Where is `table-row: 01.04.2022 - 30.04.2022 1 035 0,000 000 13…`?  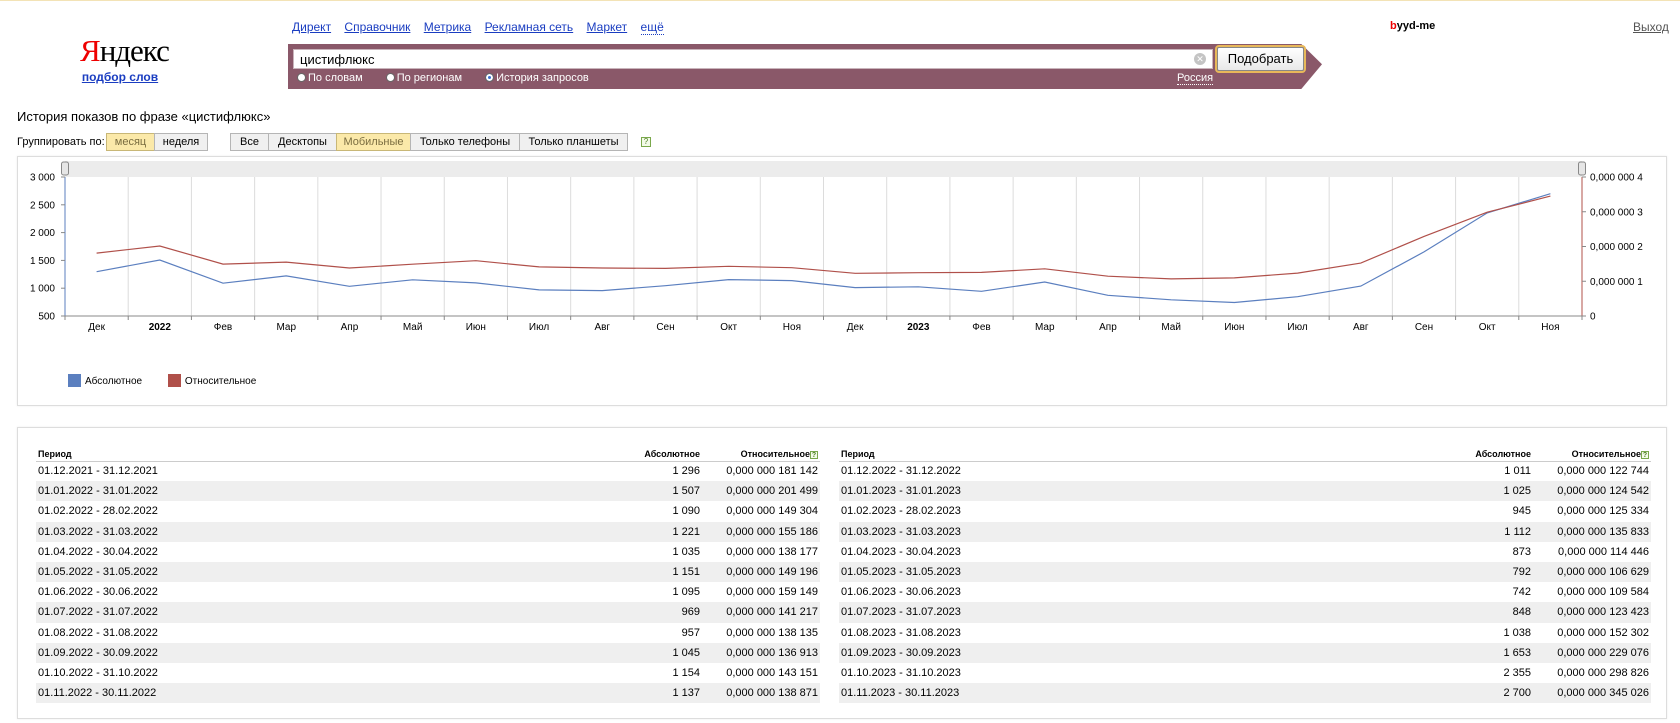
table-row: 01.04.2022 - 30.04.2022 1 035 0,000 000 13… is located at coordinates (428, 552).